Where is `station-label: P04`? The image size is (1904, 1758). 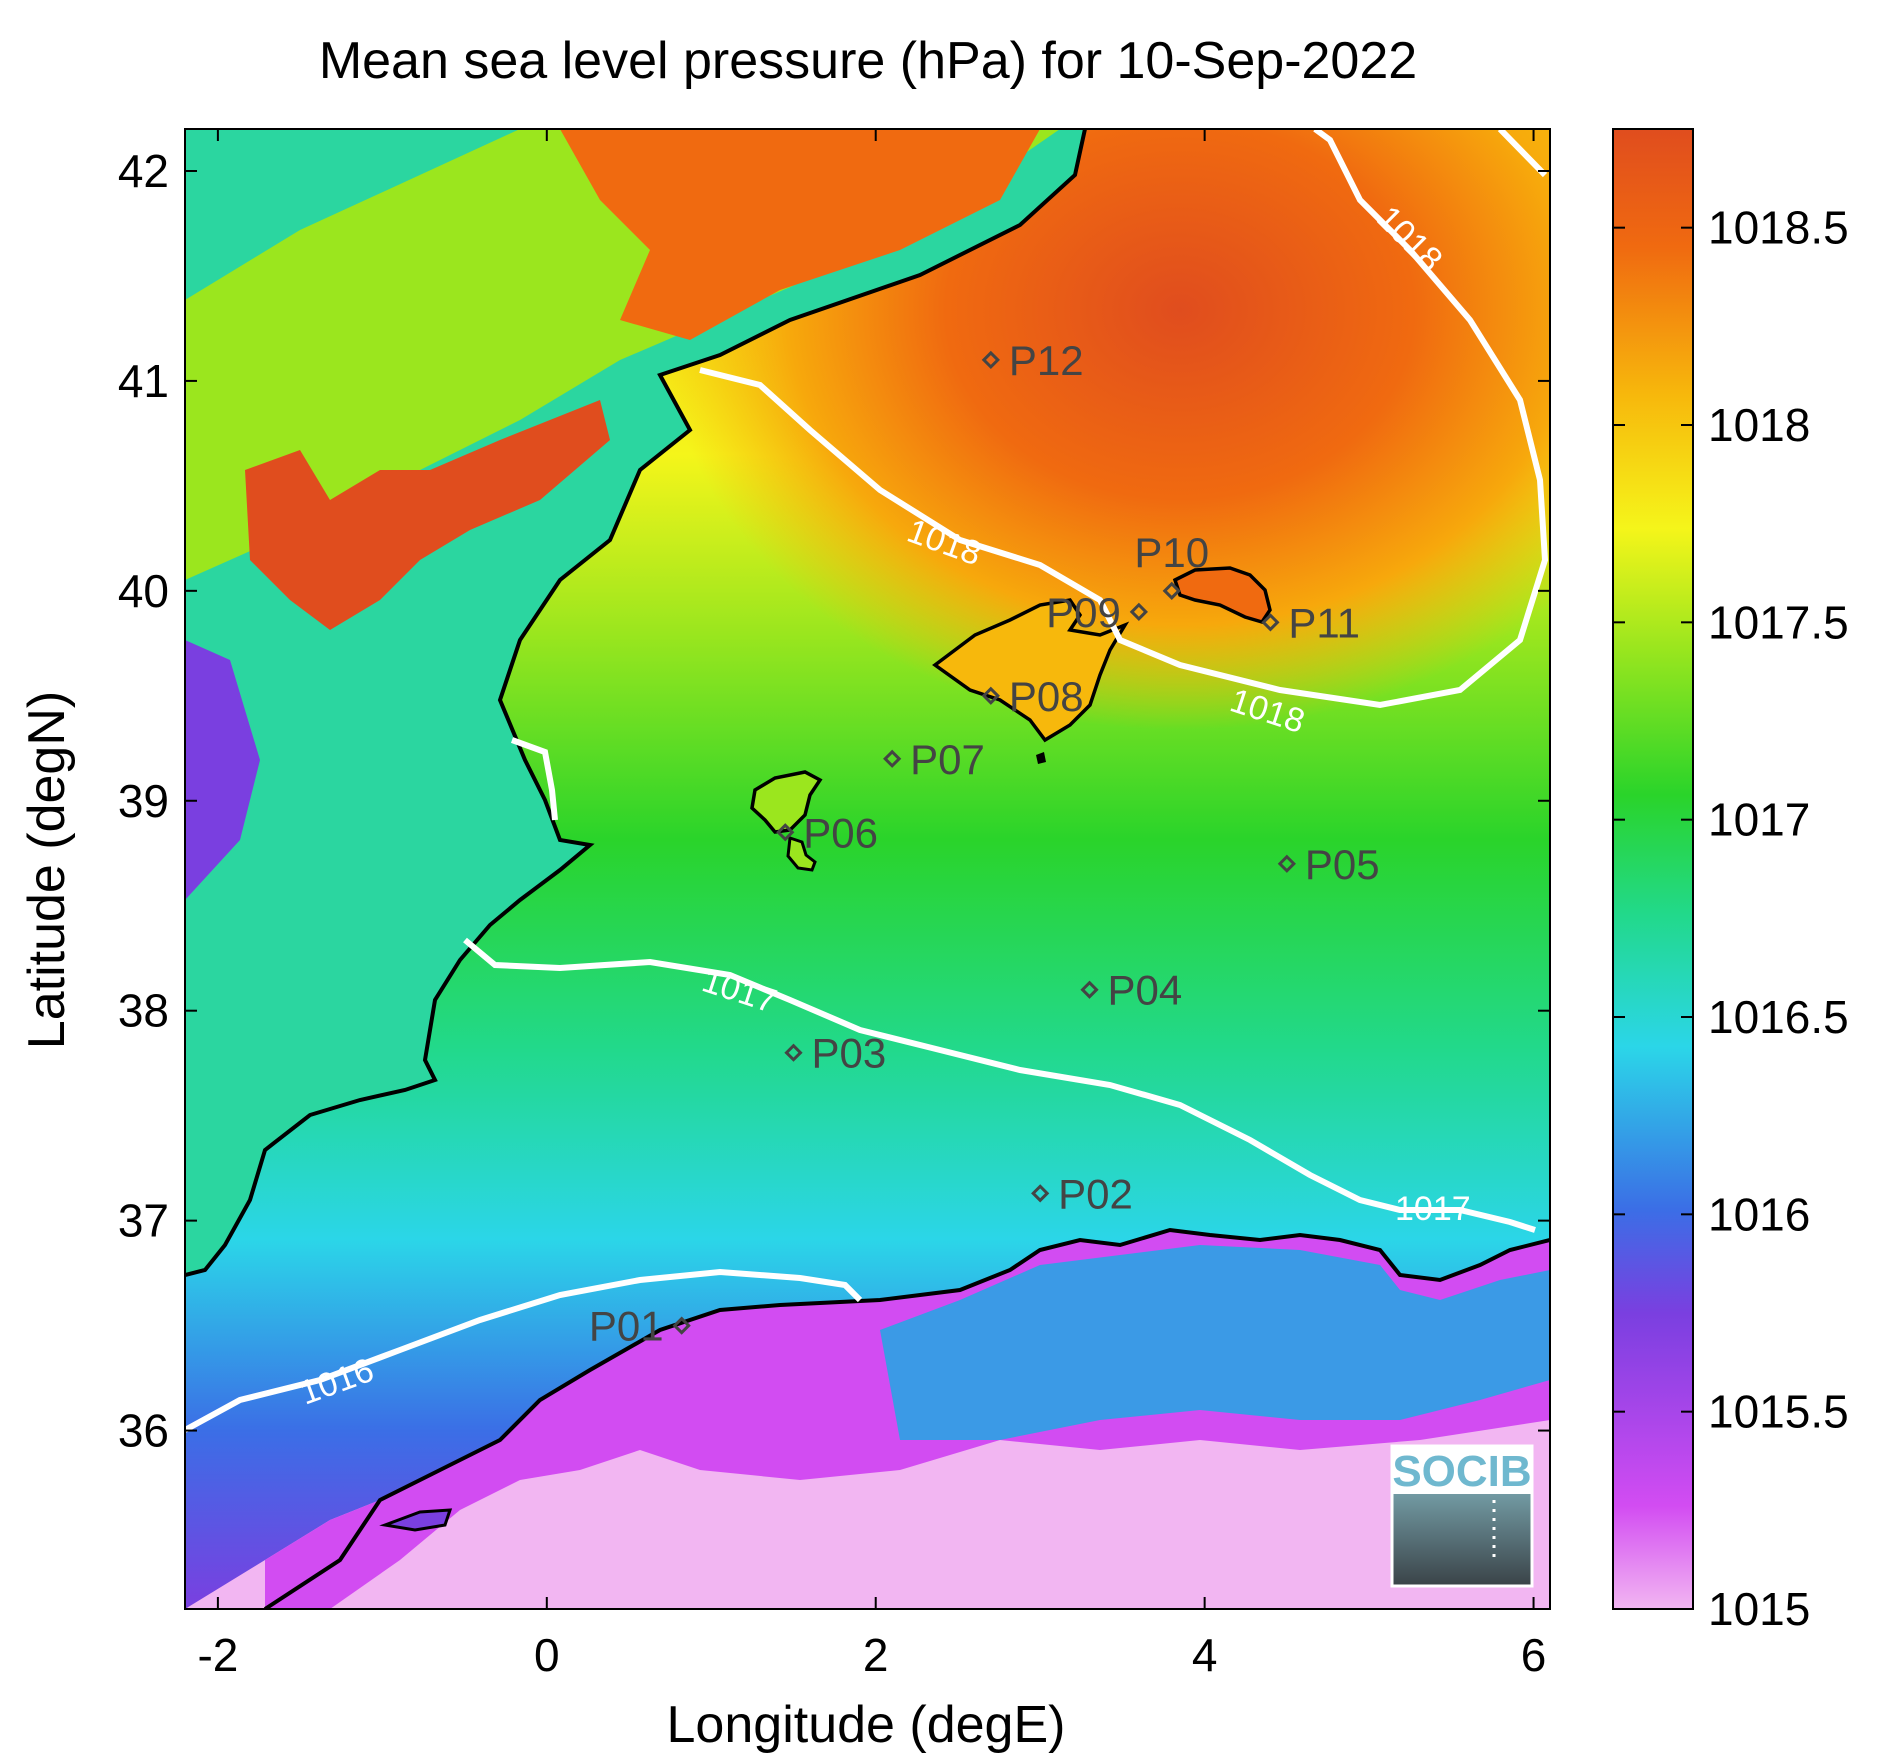
station-label: P04 is located at coordinates (1145, 990).